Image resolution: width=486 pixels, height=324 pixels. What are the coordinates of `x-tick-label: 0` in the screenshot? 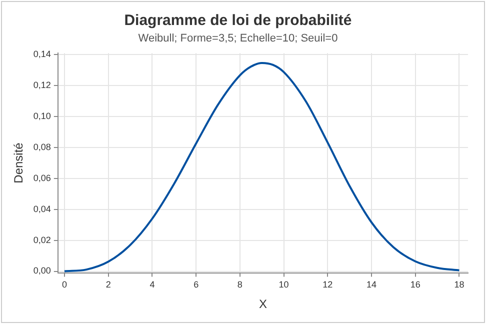 It's located at (65, 285).